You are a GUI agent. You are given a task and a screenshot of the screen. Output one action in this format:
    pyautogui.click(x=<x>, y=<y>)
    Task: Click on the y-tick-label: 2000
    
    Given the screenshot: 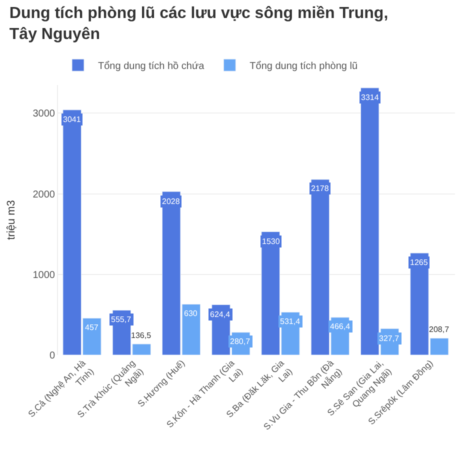 What is the action you would take?
    pyautogui.click(x=44, y=194)
    